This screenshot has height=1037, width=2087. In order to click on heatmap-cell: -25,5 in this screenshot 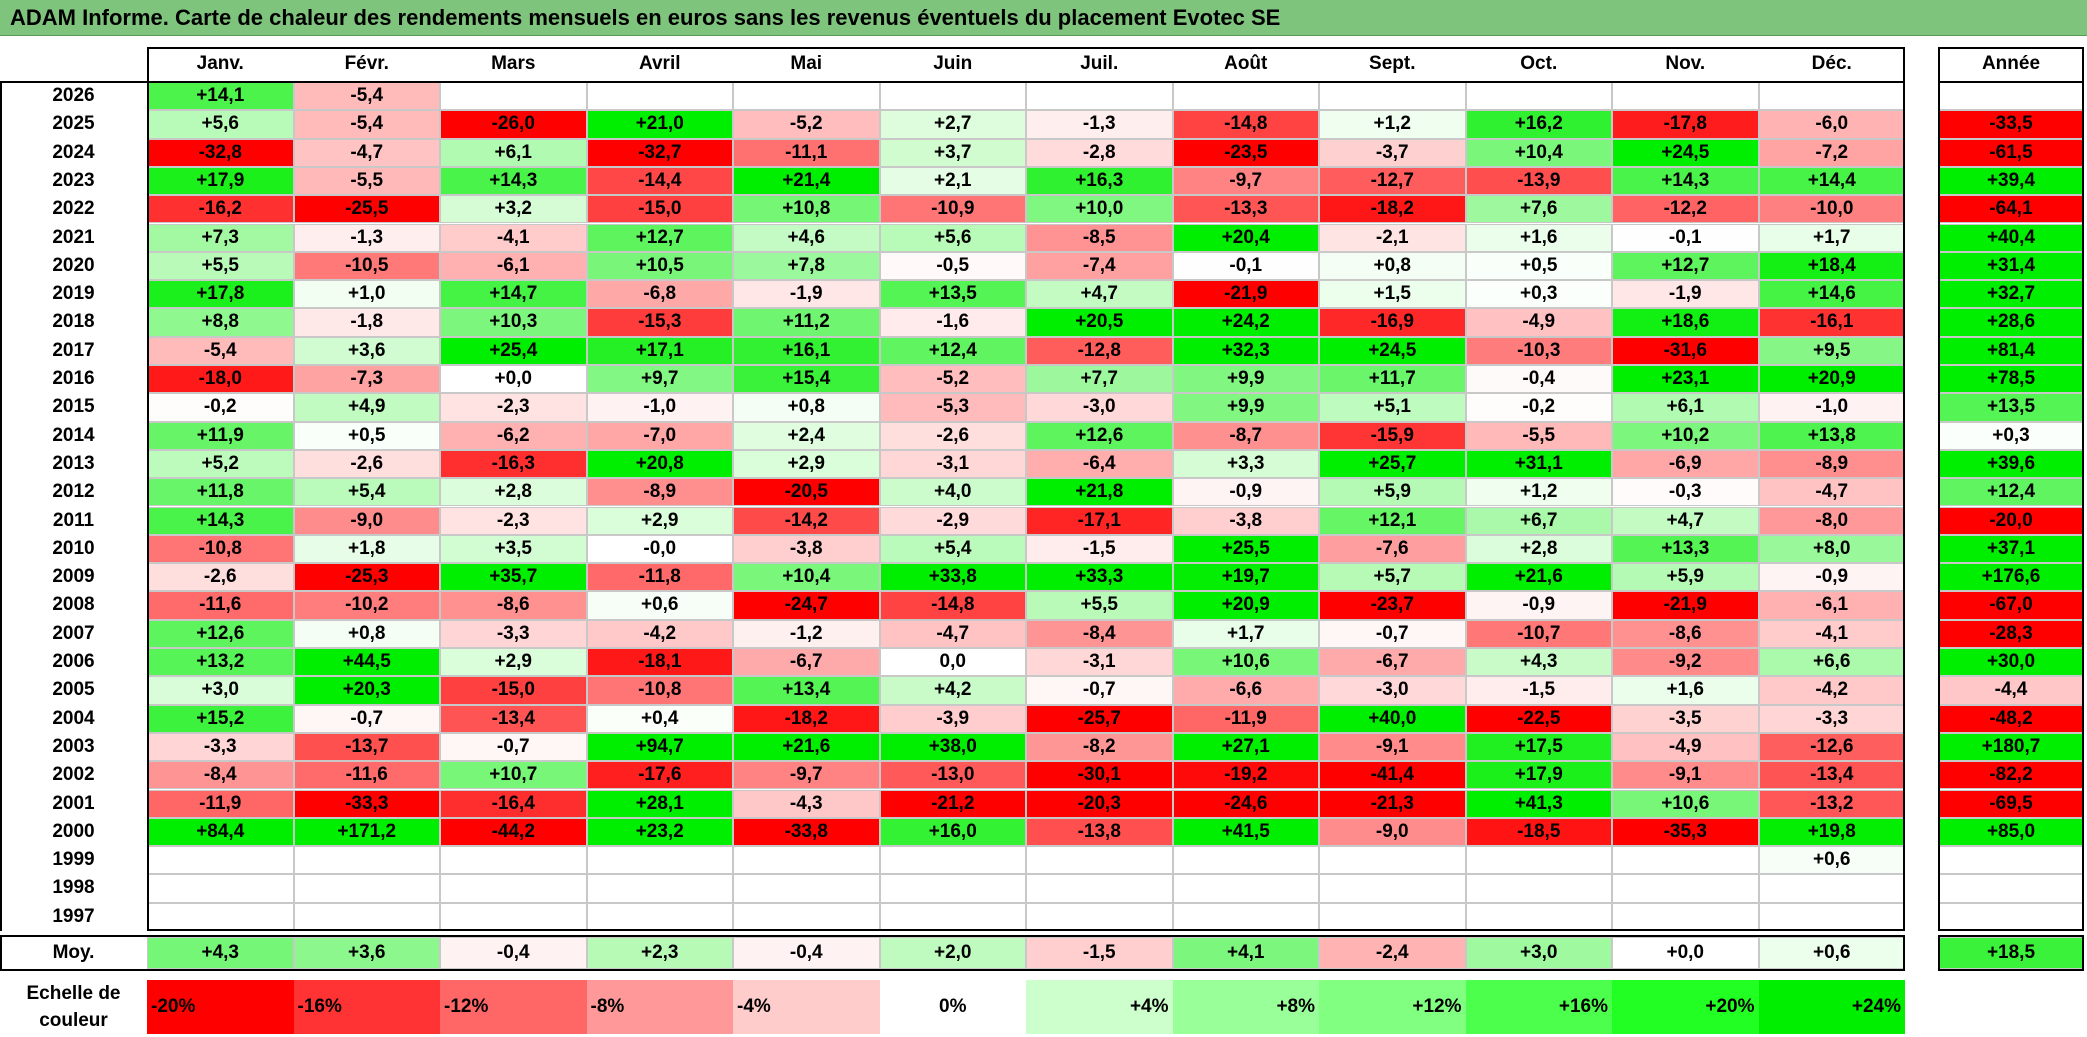, I will do `click(366, 209)`.